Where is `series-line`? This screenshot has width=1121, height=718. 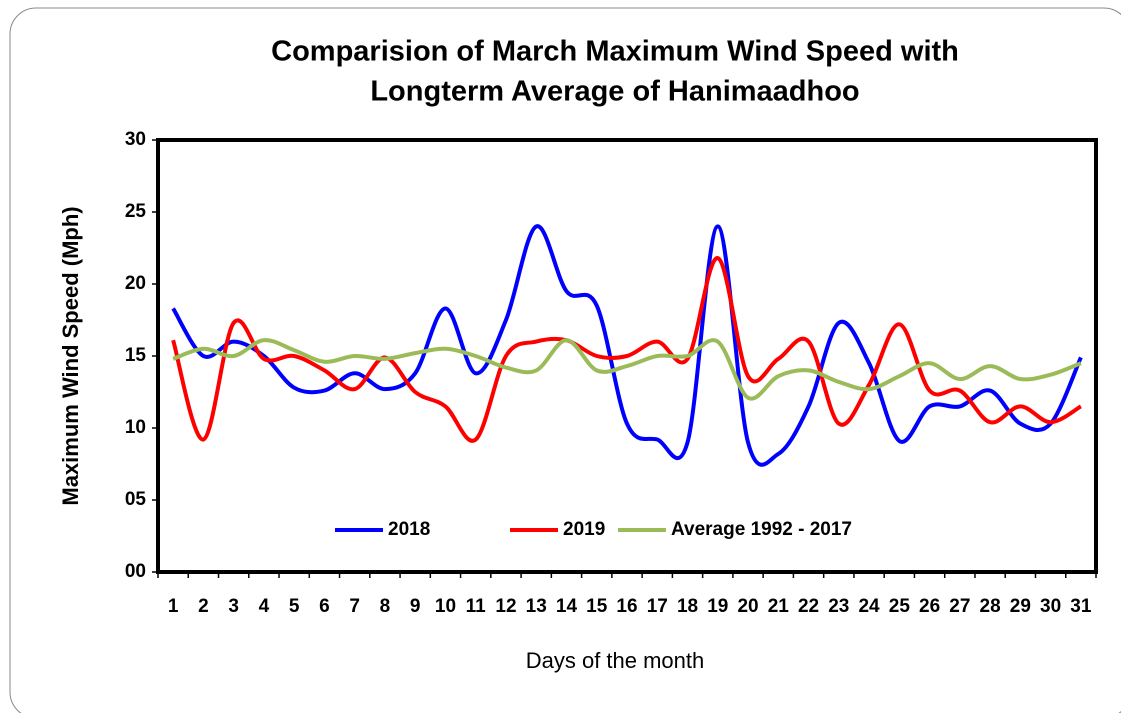
series-line is located at coordinates (627, 369).